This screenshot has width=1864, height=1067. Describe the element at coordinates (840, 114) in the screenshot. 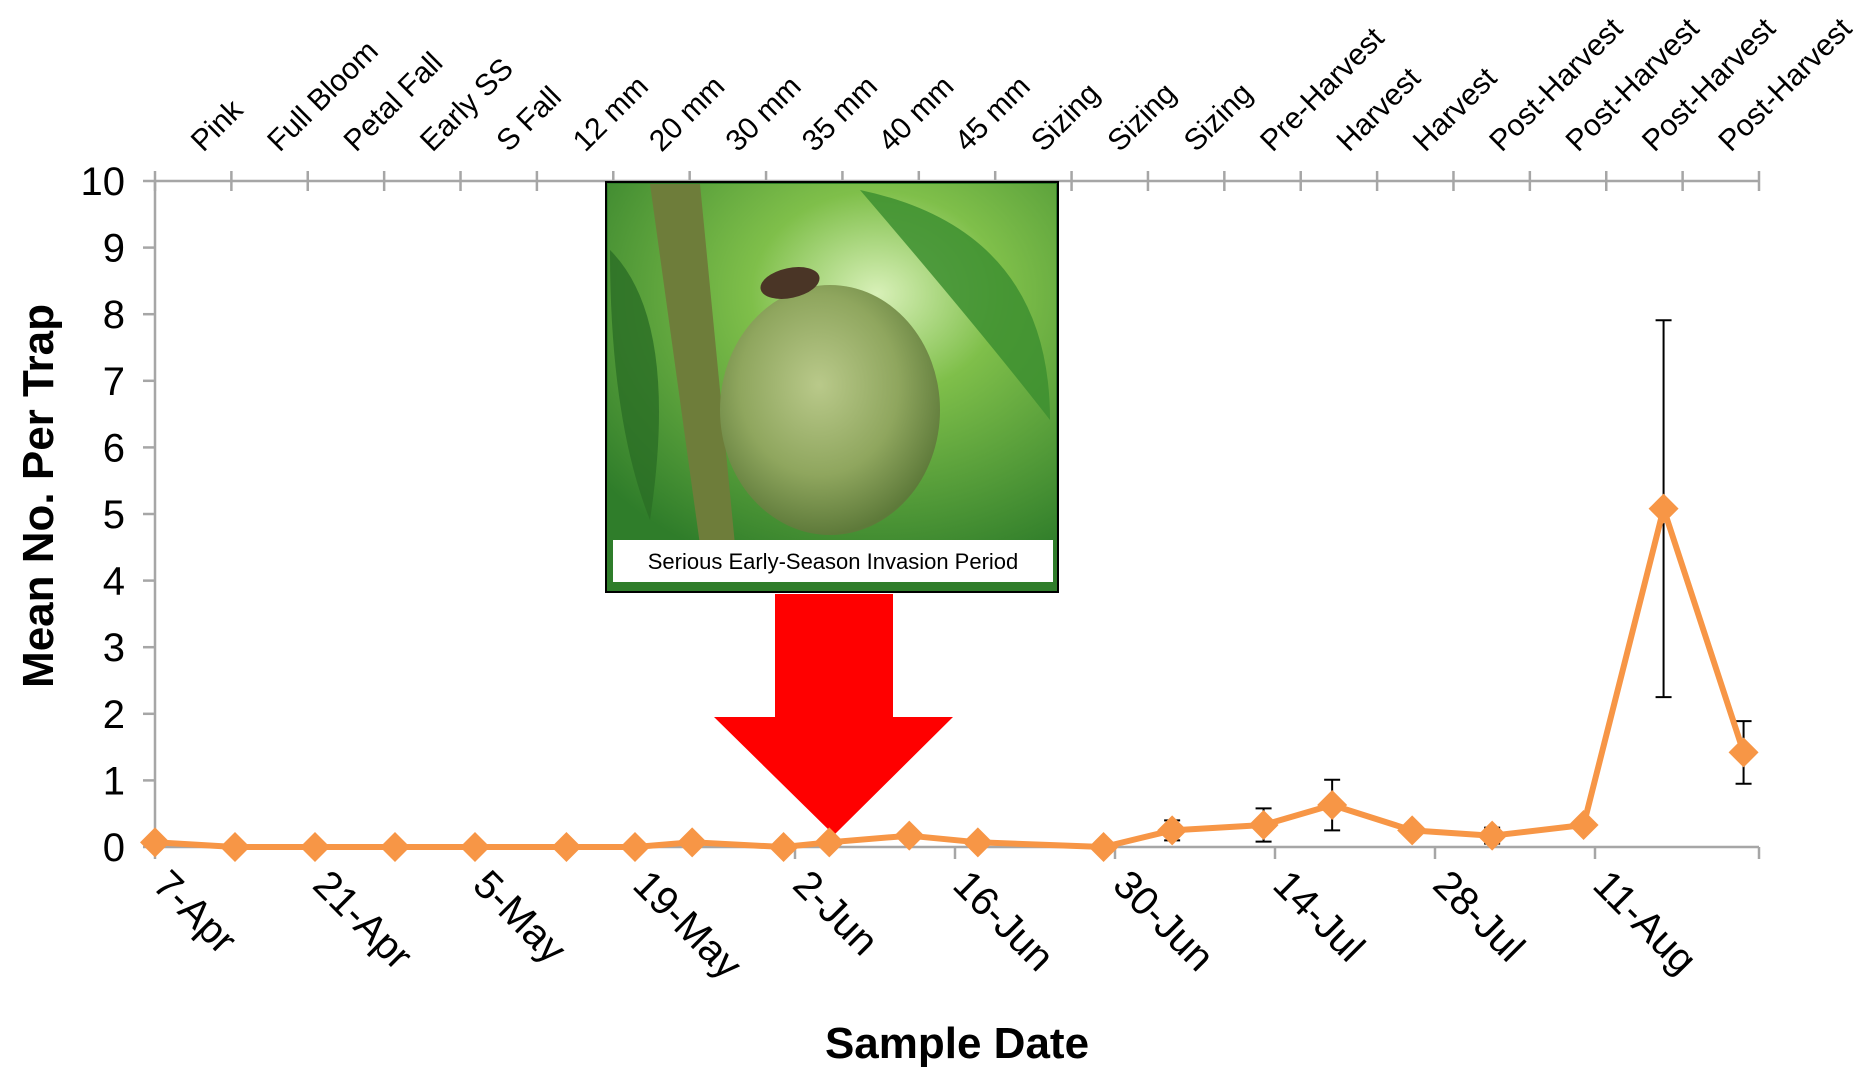

I see `stage-label: 35 mm` at that location.